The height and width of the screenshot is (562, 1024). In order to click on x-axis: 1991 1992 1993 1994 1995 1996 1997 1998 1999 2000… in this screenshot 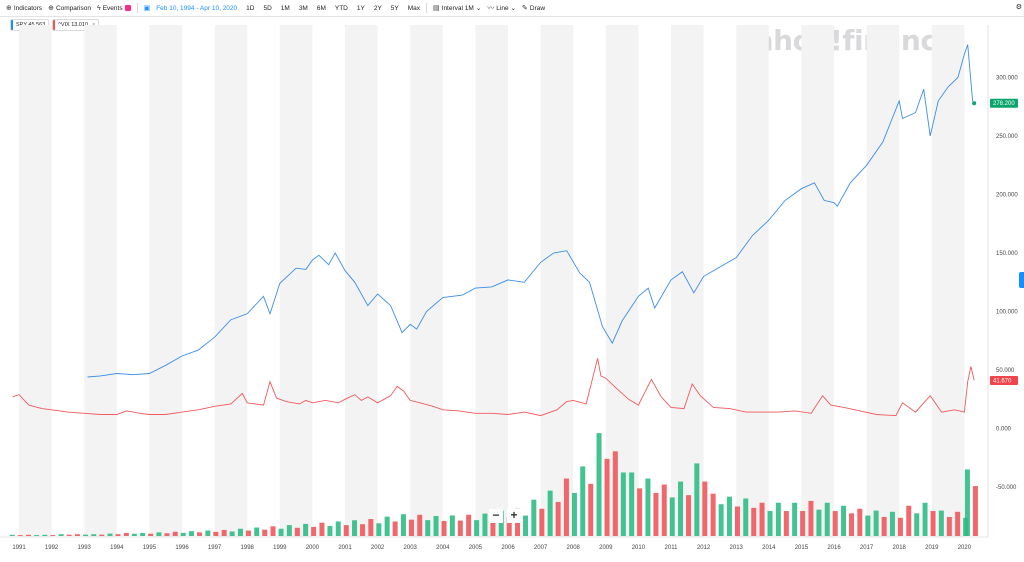, I will do `click(494, 543)`.